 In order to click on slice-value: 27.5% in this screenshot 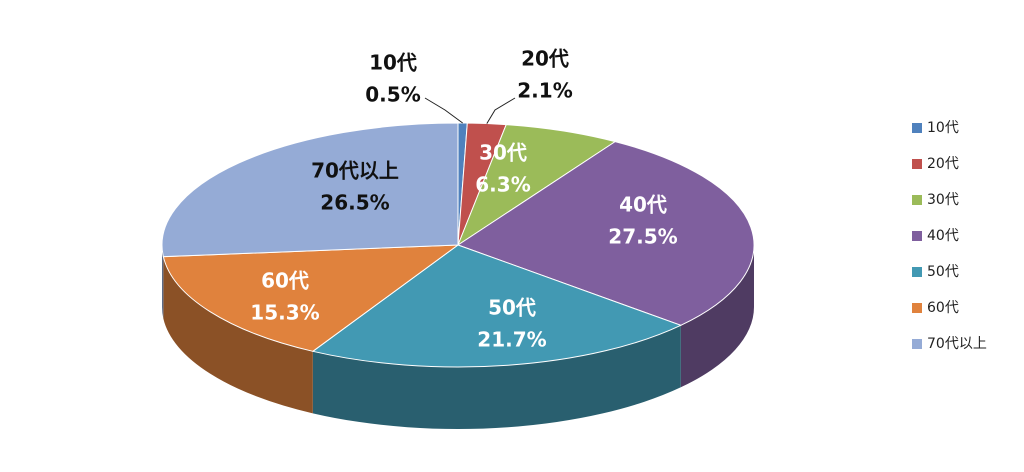, I will do `click(642, 237)`.